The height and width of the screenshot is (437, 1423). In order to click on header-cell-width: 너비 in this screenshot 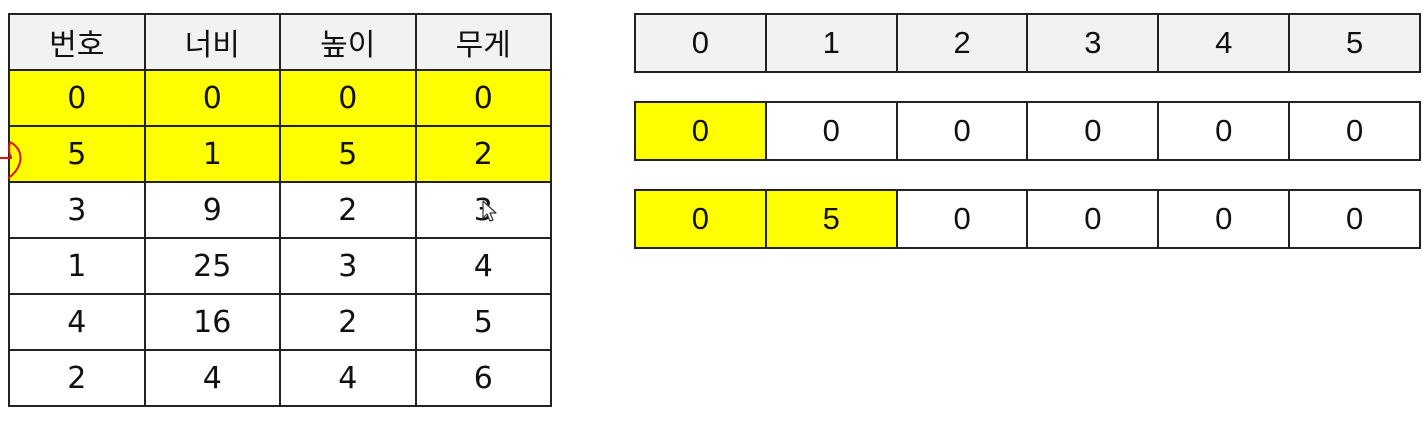, I will do `click(212, 42)`.